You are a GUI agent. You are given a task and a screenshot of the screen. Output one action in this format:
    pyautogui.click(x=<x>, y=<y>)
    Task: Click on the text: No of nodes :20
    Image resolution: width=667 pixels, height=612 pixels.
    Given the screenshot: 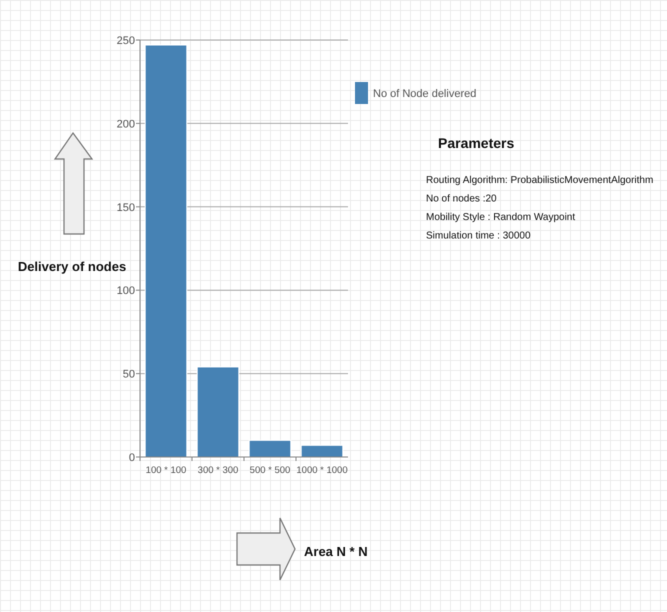 What is the action you would take?
    pyautogui.click(x=462, y=199)
    